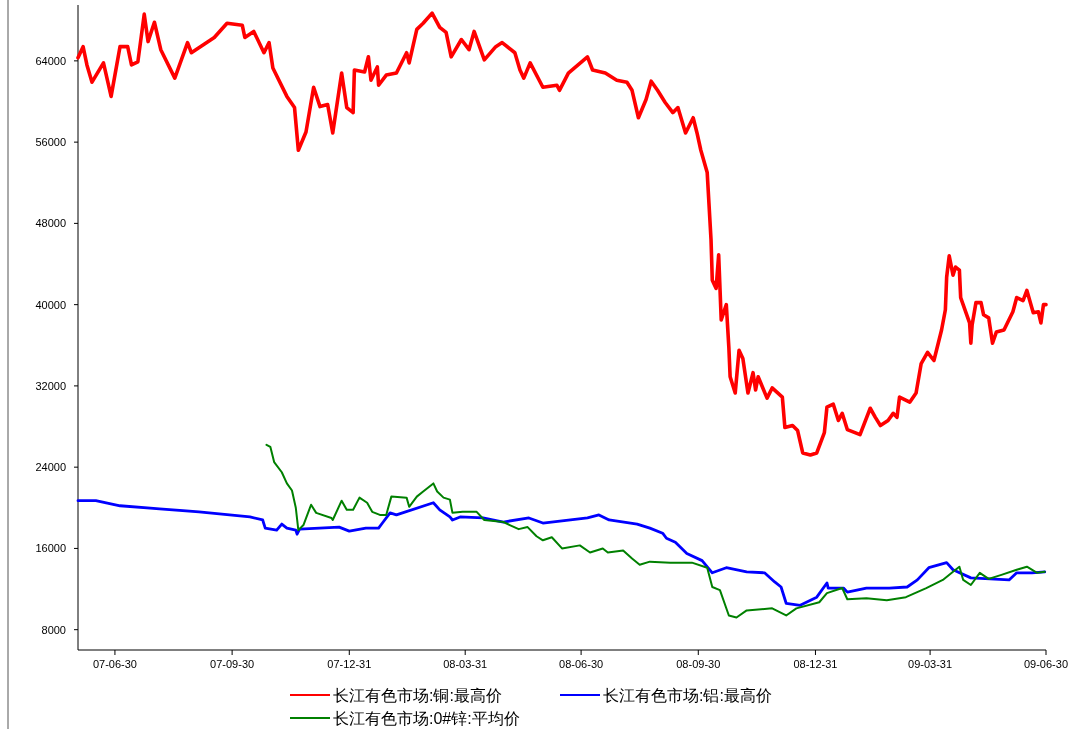 The height and width of the screenshot is (729, 1075). I want to click on x-tick-label: 08-12-31, so click(815, 664).